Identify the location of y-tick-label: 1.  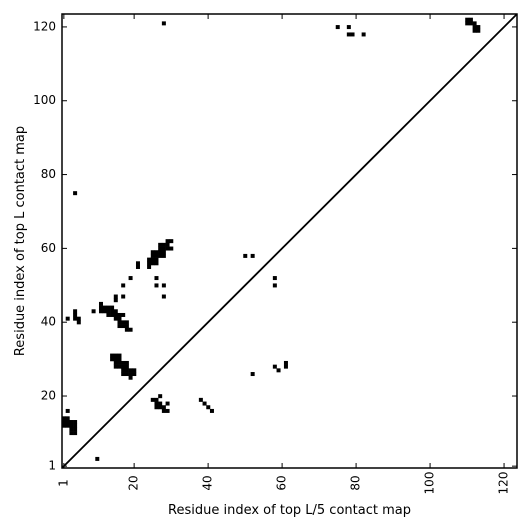
(52, 466).